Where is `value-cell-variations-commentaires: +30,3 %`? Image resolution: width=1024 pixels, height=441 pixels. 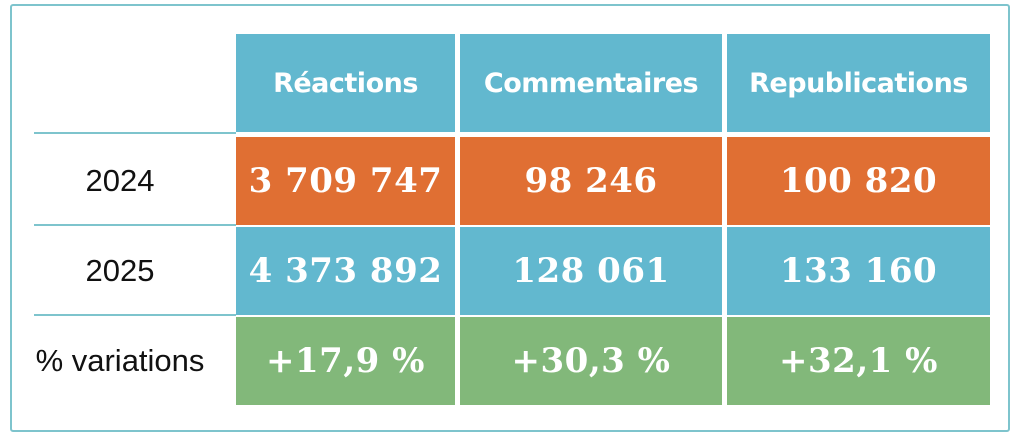
value-cell-variations-commentaires: +30,3 % is located at coordinates (591, 361).